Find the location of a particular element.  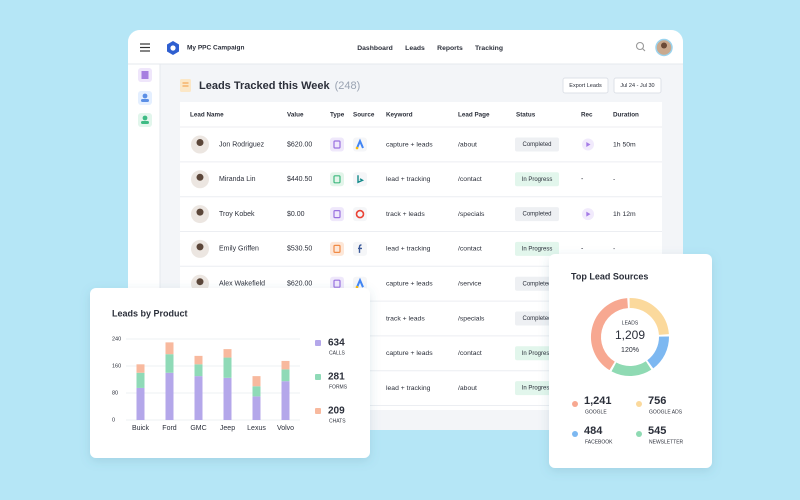

legend-name: NEWSLETTER is located at coordinates (666, 442).